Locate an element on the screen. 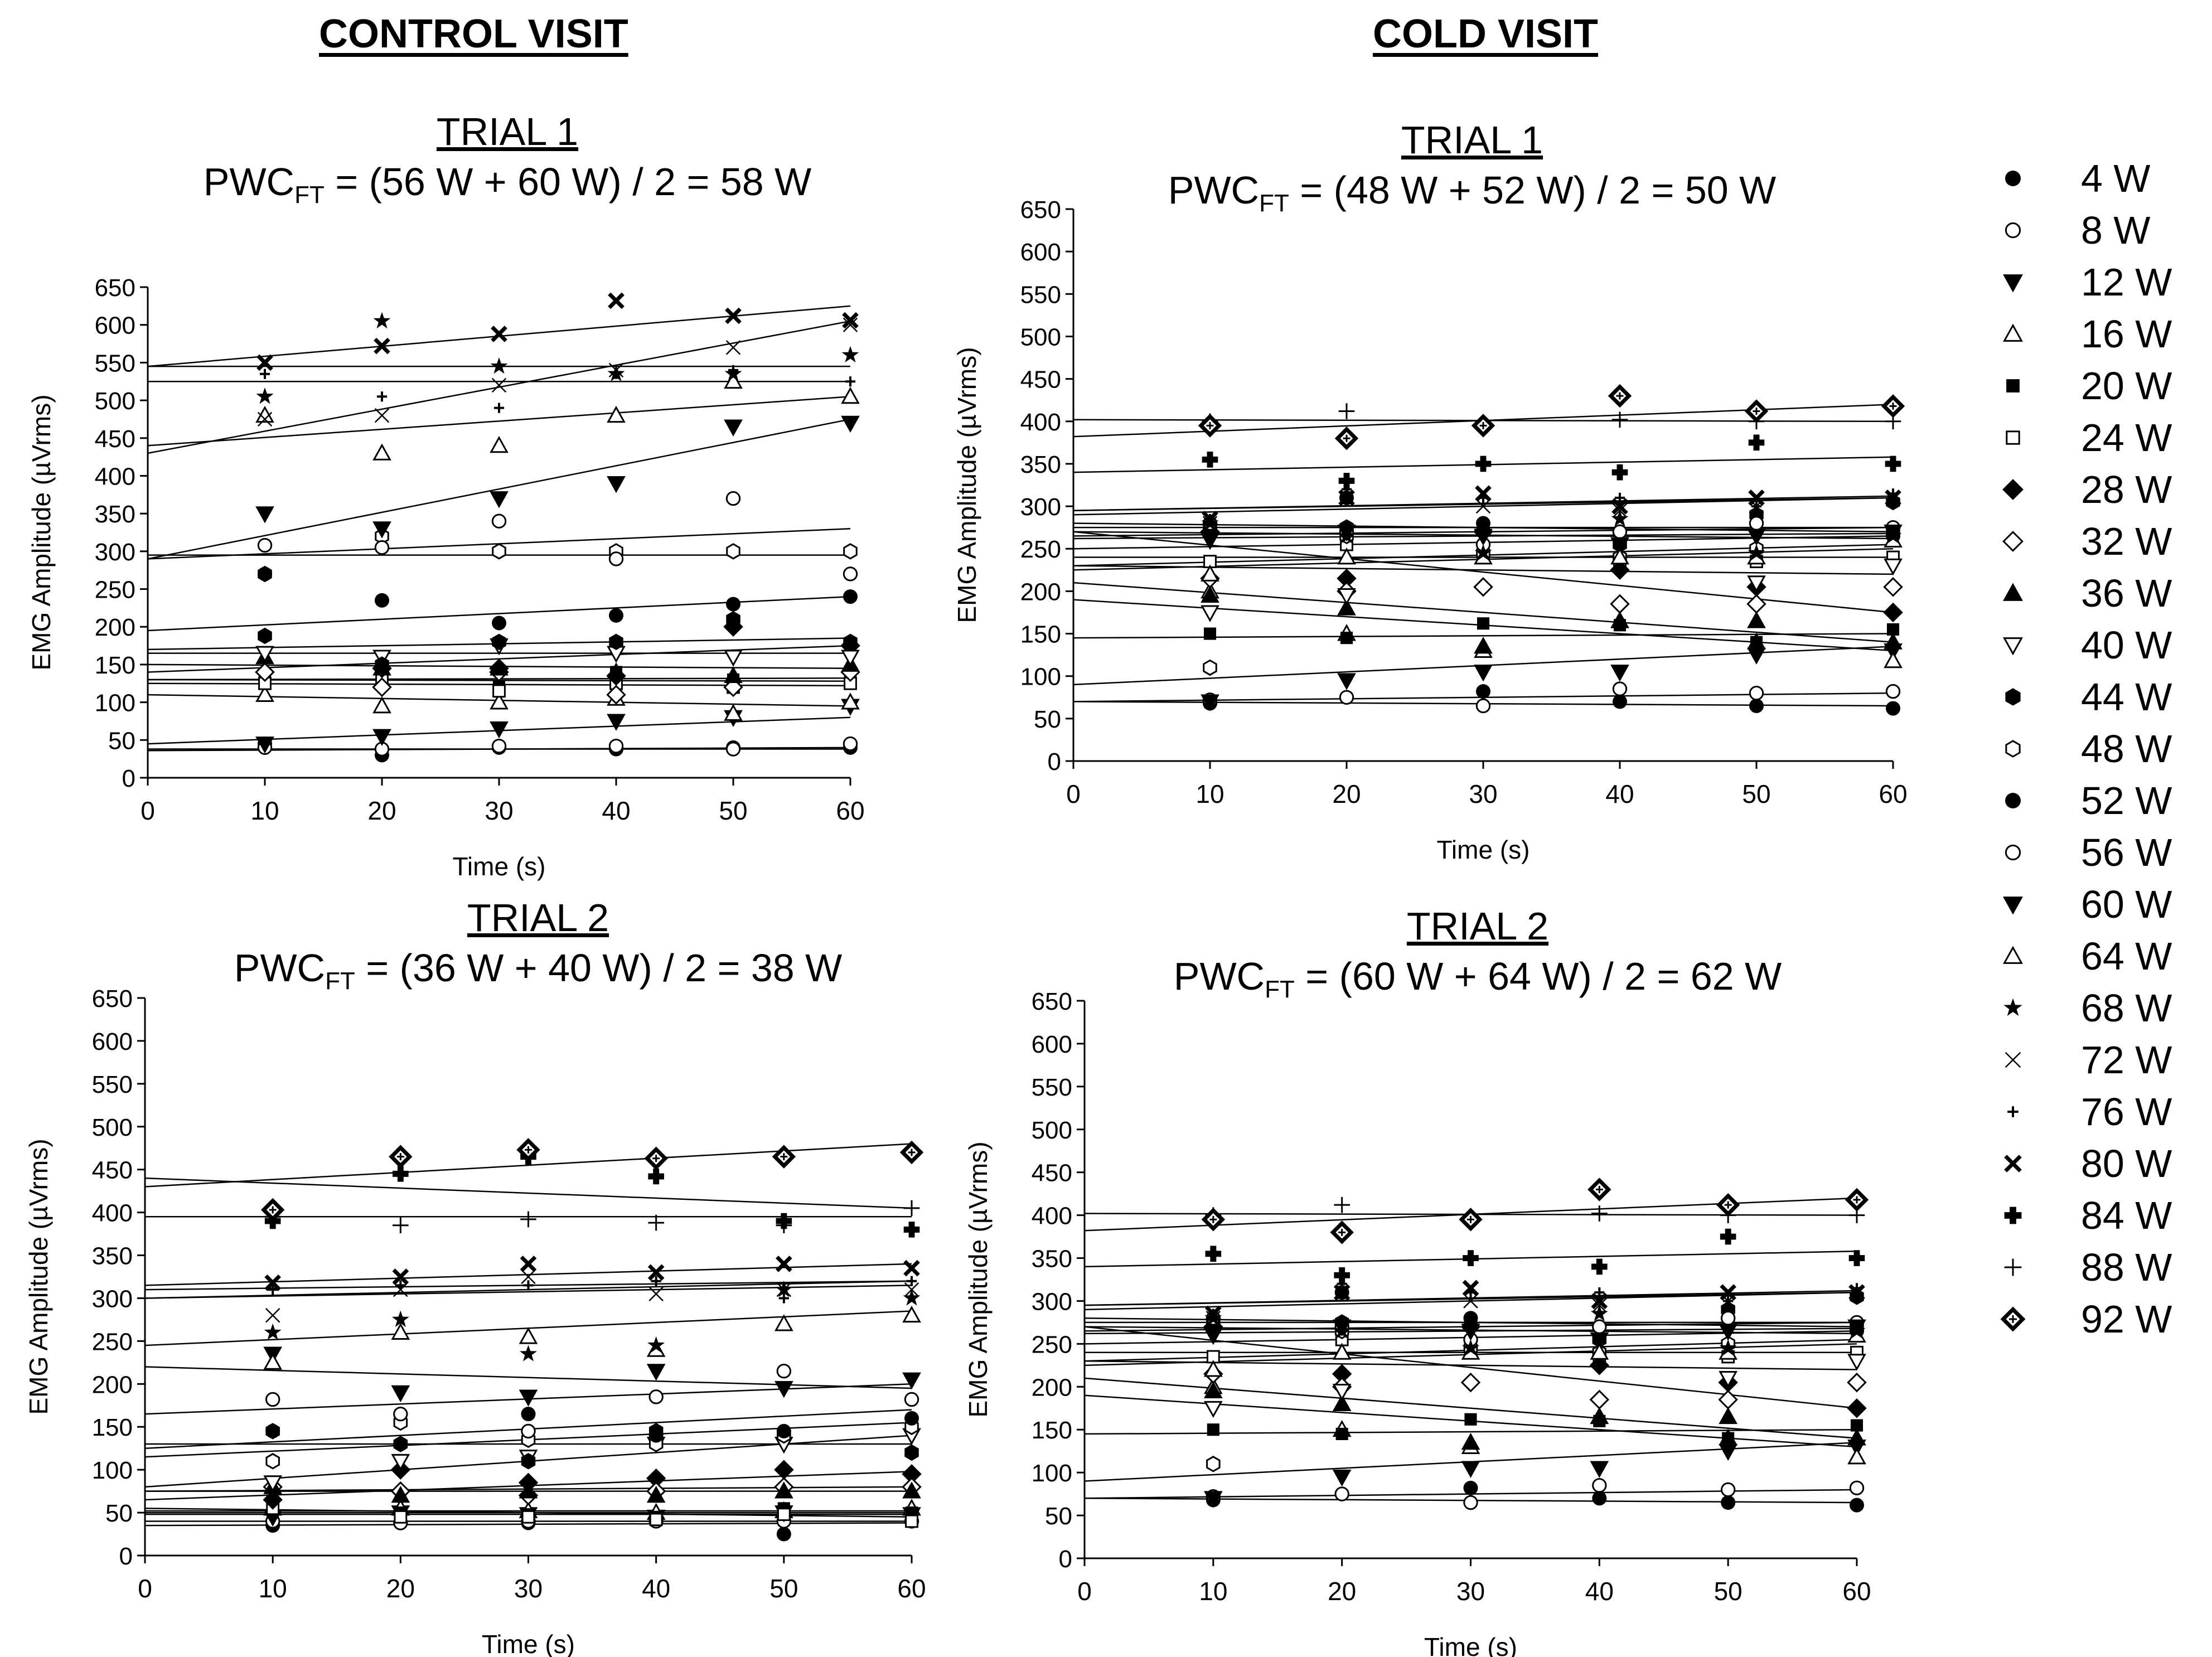 This screenshot has width=2212, height=1657. y-tick-label: 600 is located at coordinates (1052, 1044).